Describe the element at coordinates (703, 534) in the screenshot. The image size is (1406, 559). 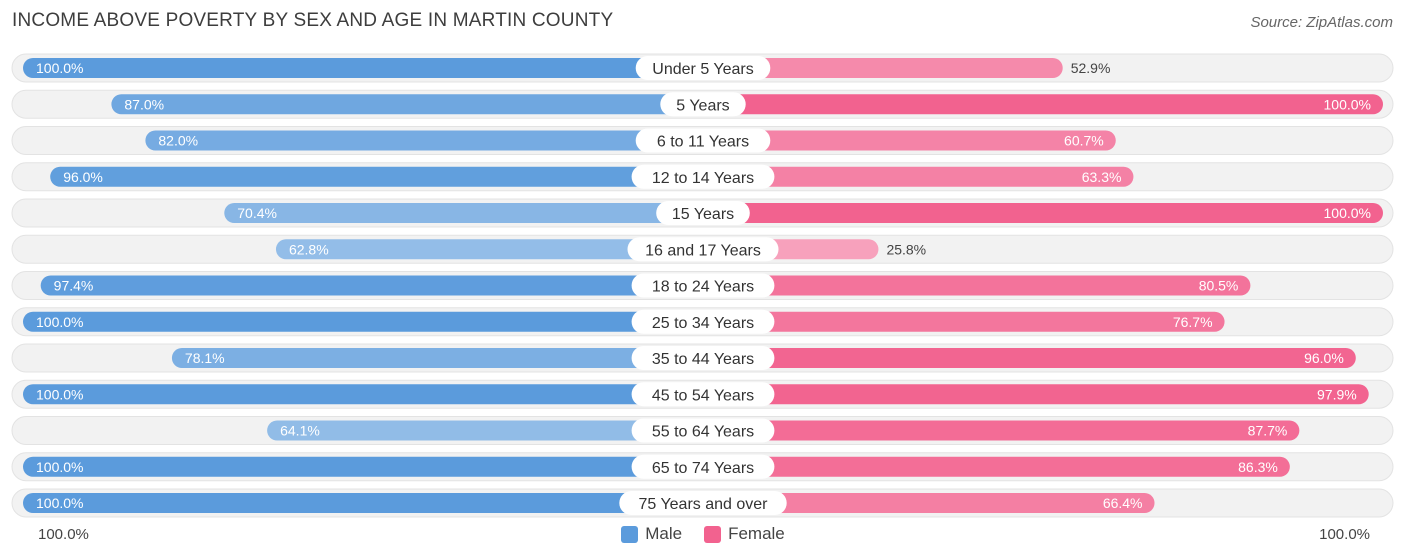
I see `legend: Male Female` at that location.